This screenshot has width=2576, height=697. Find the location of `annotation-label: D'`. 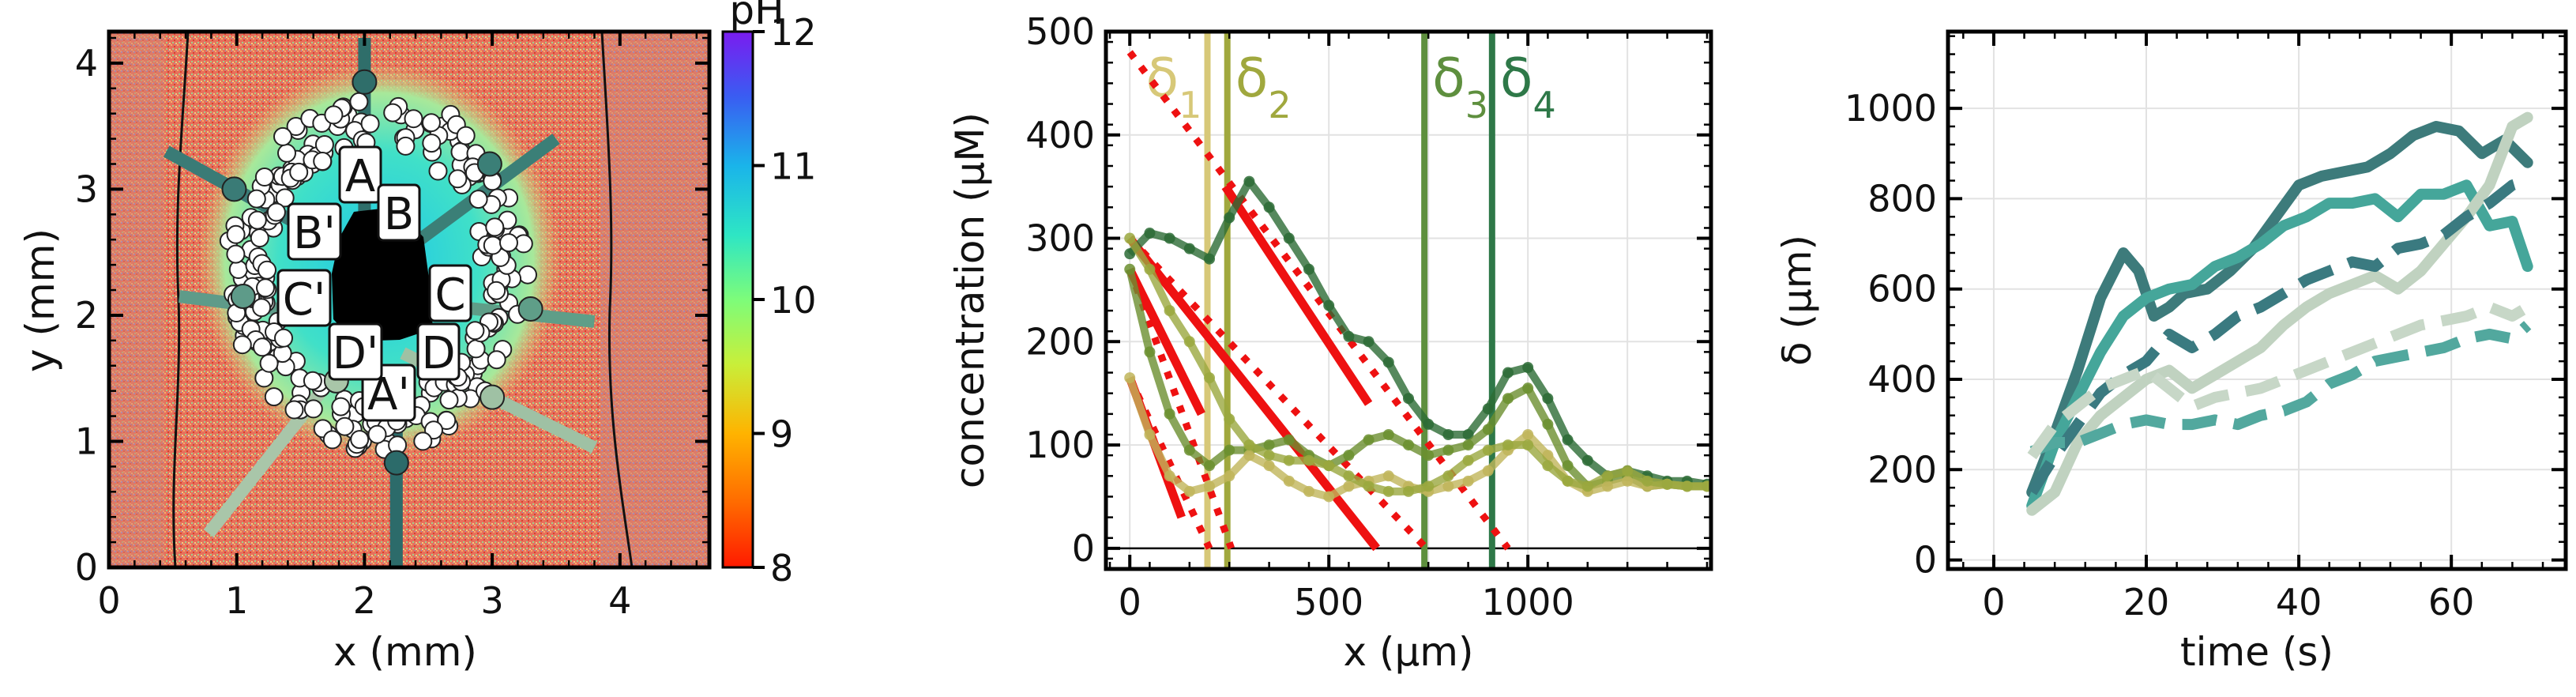

annotation-label: D' is located at coordinates (356, 353).